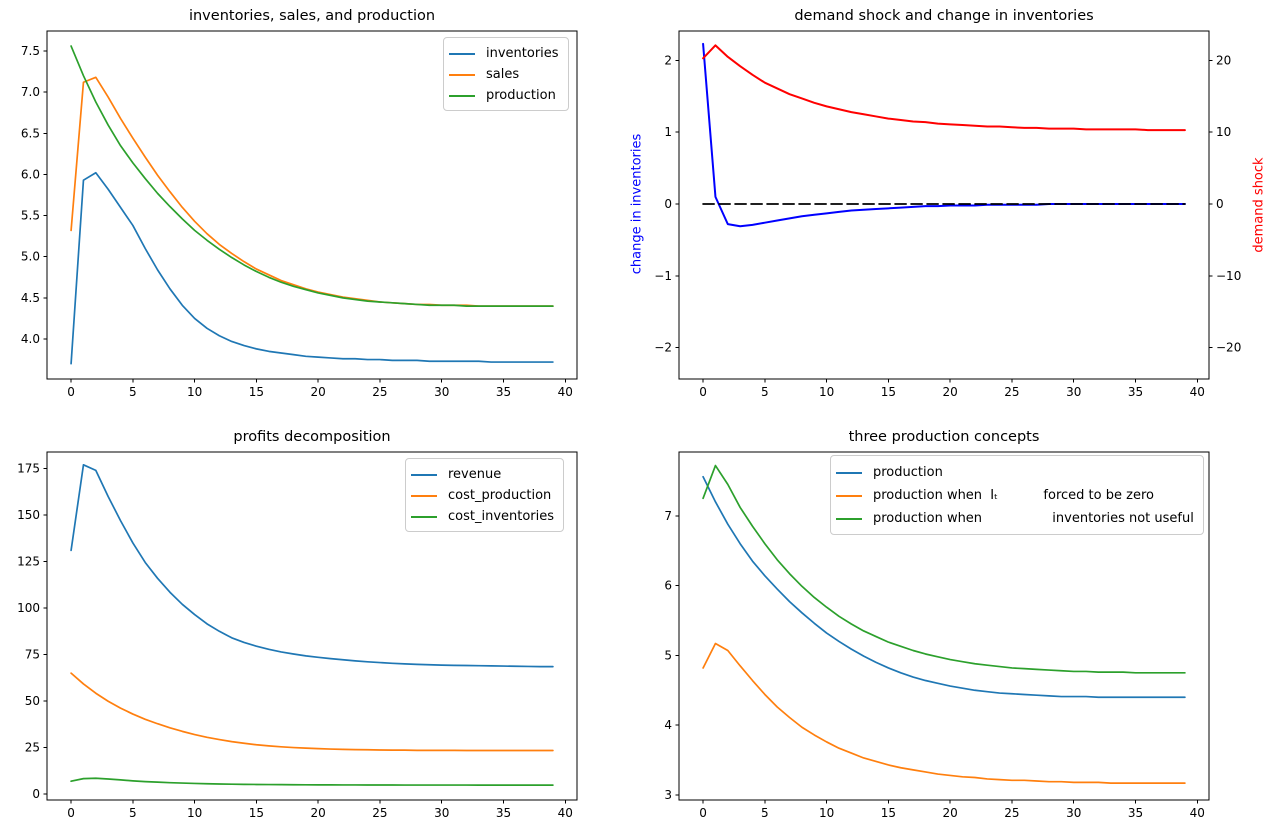 This screenshot has width=1277, height=834. What do you see at coordinates (1228, 348) in the screenshot?
I see `y-tick-label-right: −20` at bounding box center [1228, 348].